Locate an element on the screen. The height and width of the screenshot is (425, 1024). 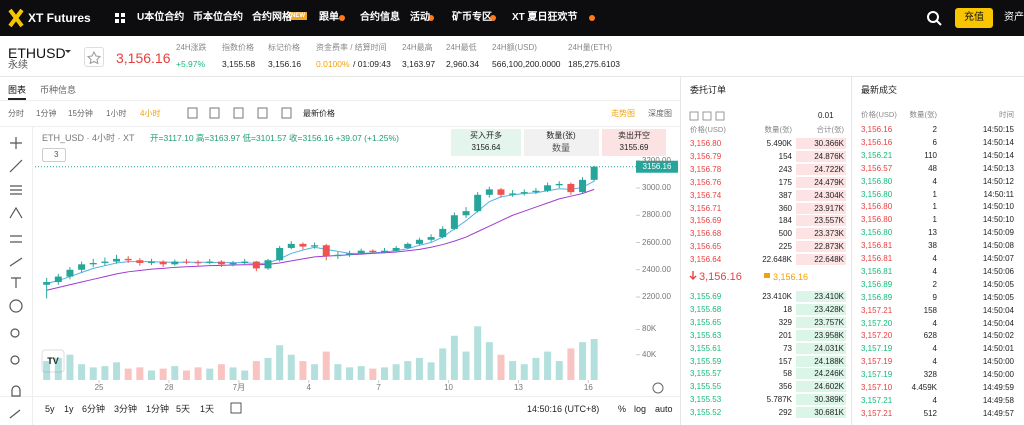
stat-label: 24H最低 is located at coordinates (461, 47).